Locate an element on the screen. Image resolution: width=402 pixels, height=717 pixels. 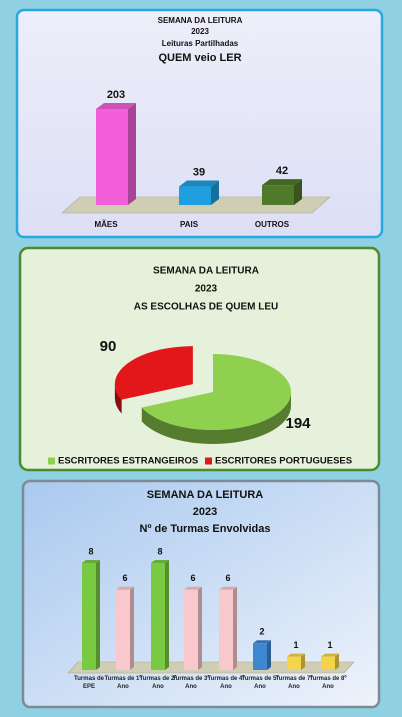
chart-title: Leituras Partilhadas is located at coordinates (200, 43).